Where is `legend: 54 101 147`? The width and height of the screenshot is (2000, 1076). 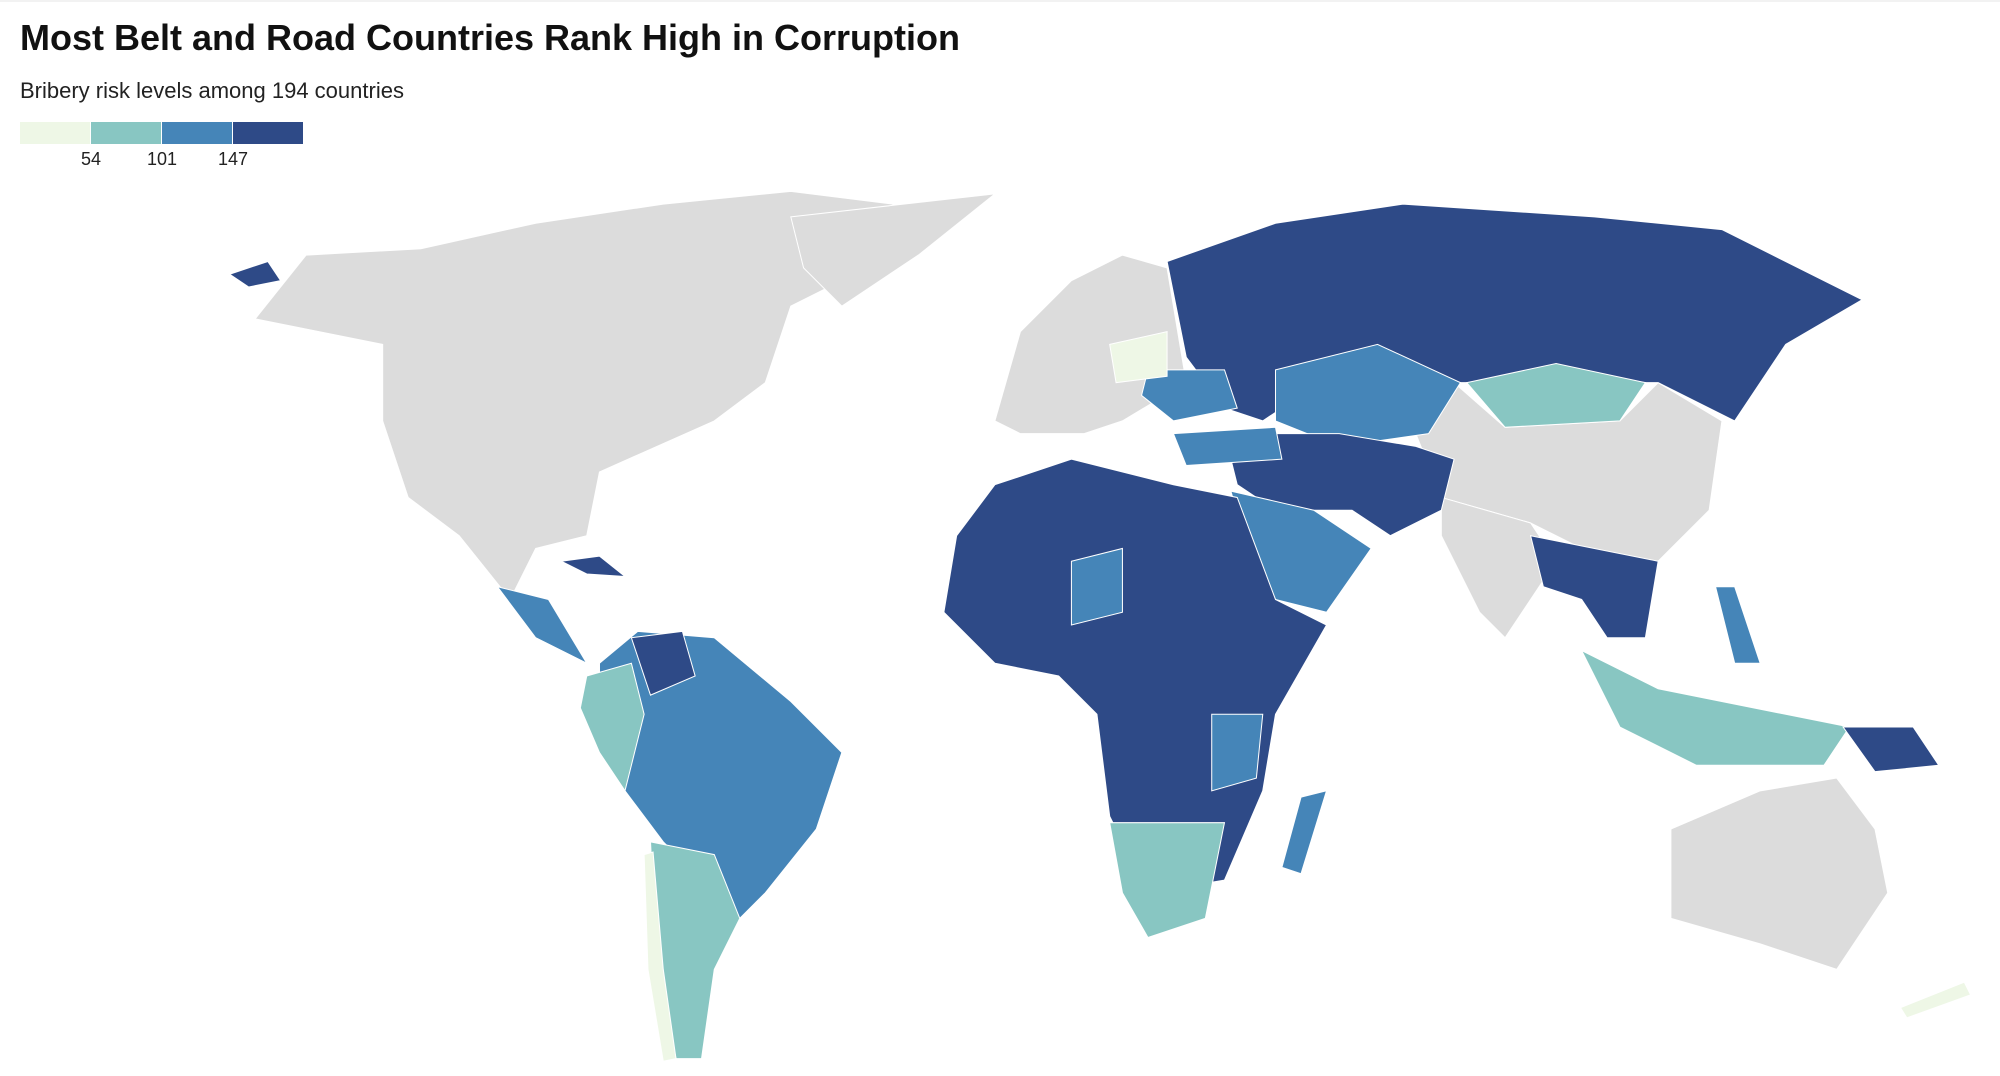
legend: 54 101 147 is located at coordinates (161, 145).